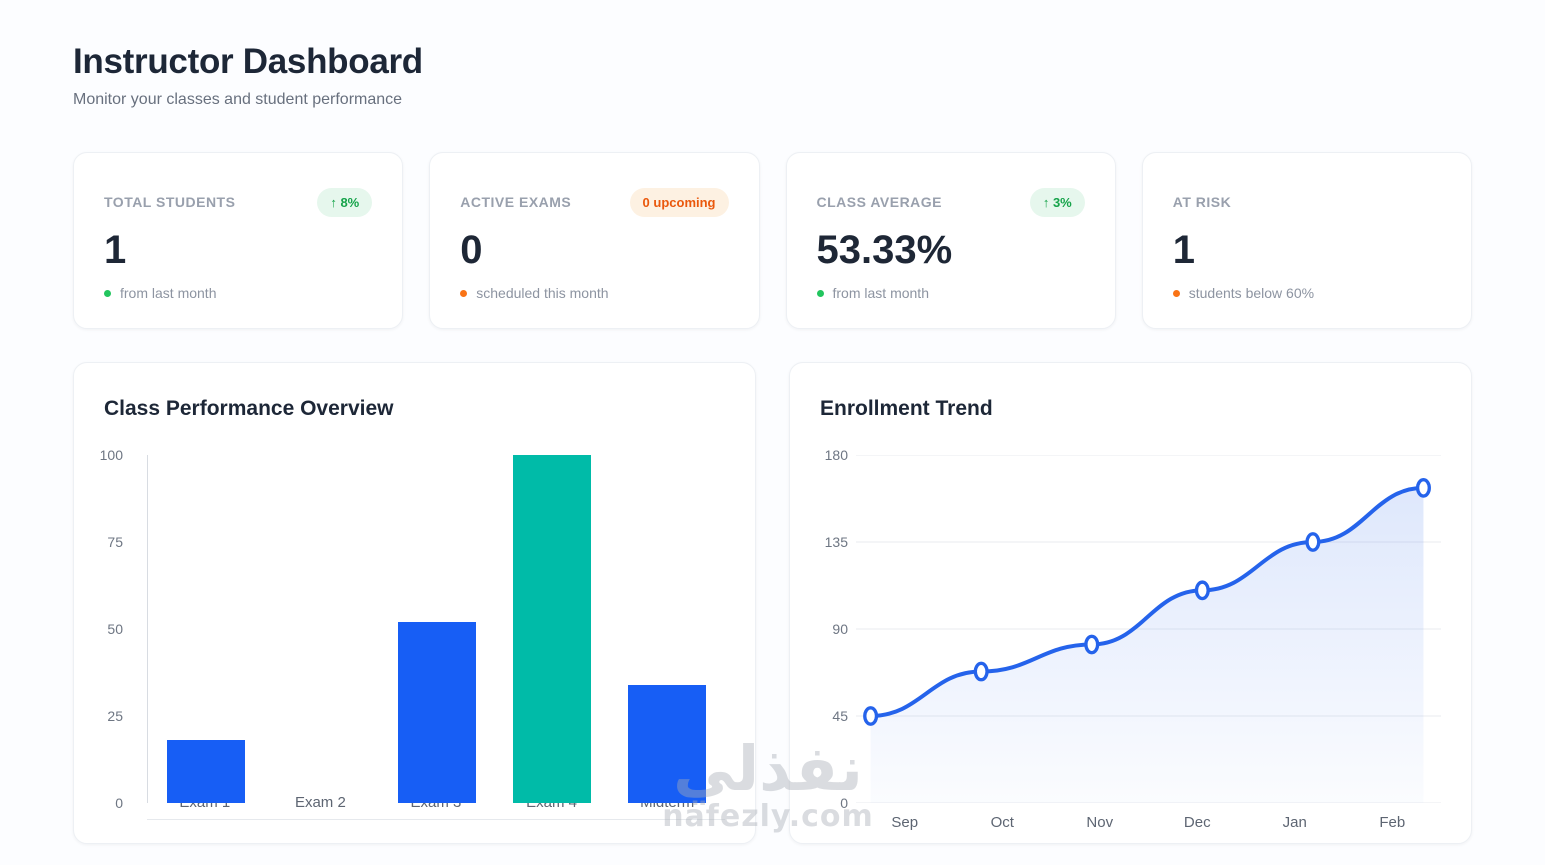  What do you see at coordinates (248, 61) in the screenshot?
I see `page-title: Instructor Dashboard` at bounding box center [248, 61].